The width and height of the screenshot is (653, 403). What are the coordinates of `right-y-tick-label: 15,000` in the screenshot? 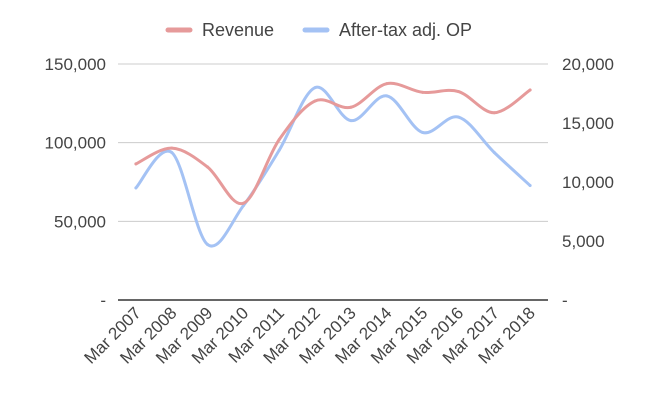 It's located at (588, 123).